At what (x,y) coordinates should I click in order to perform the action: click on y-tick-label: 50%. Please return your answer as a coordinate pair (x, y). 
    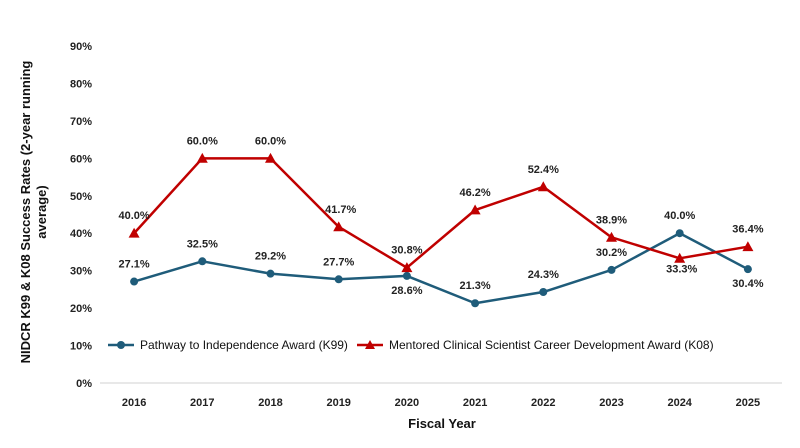
    Looking at the image, I should click on (81, 197).